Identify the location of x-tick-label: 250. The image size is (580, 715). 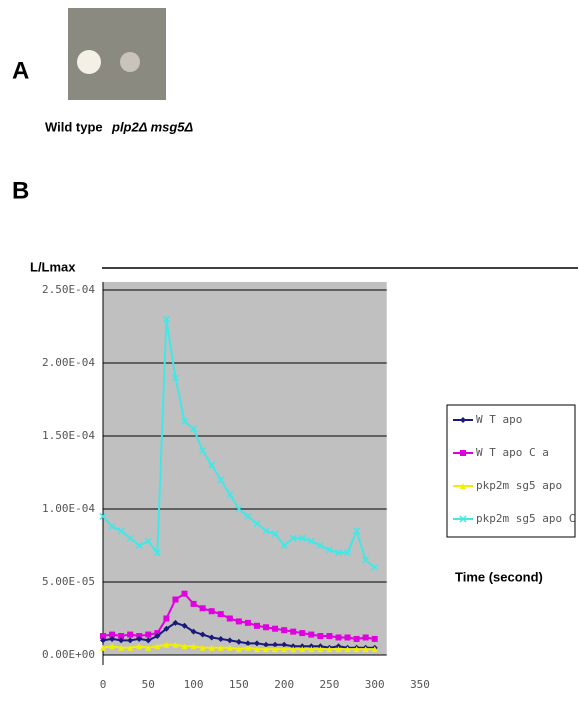
(329, 684).